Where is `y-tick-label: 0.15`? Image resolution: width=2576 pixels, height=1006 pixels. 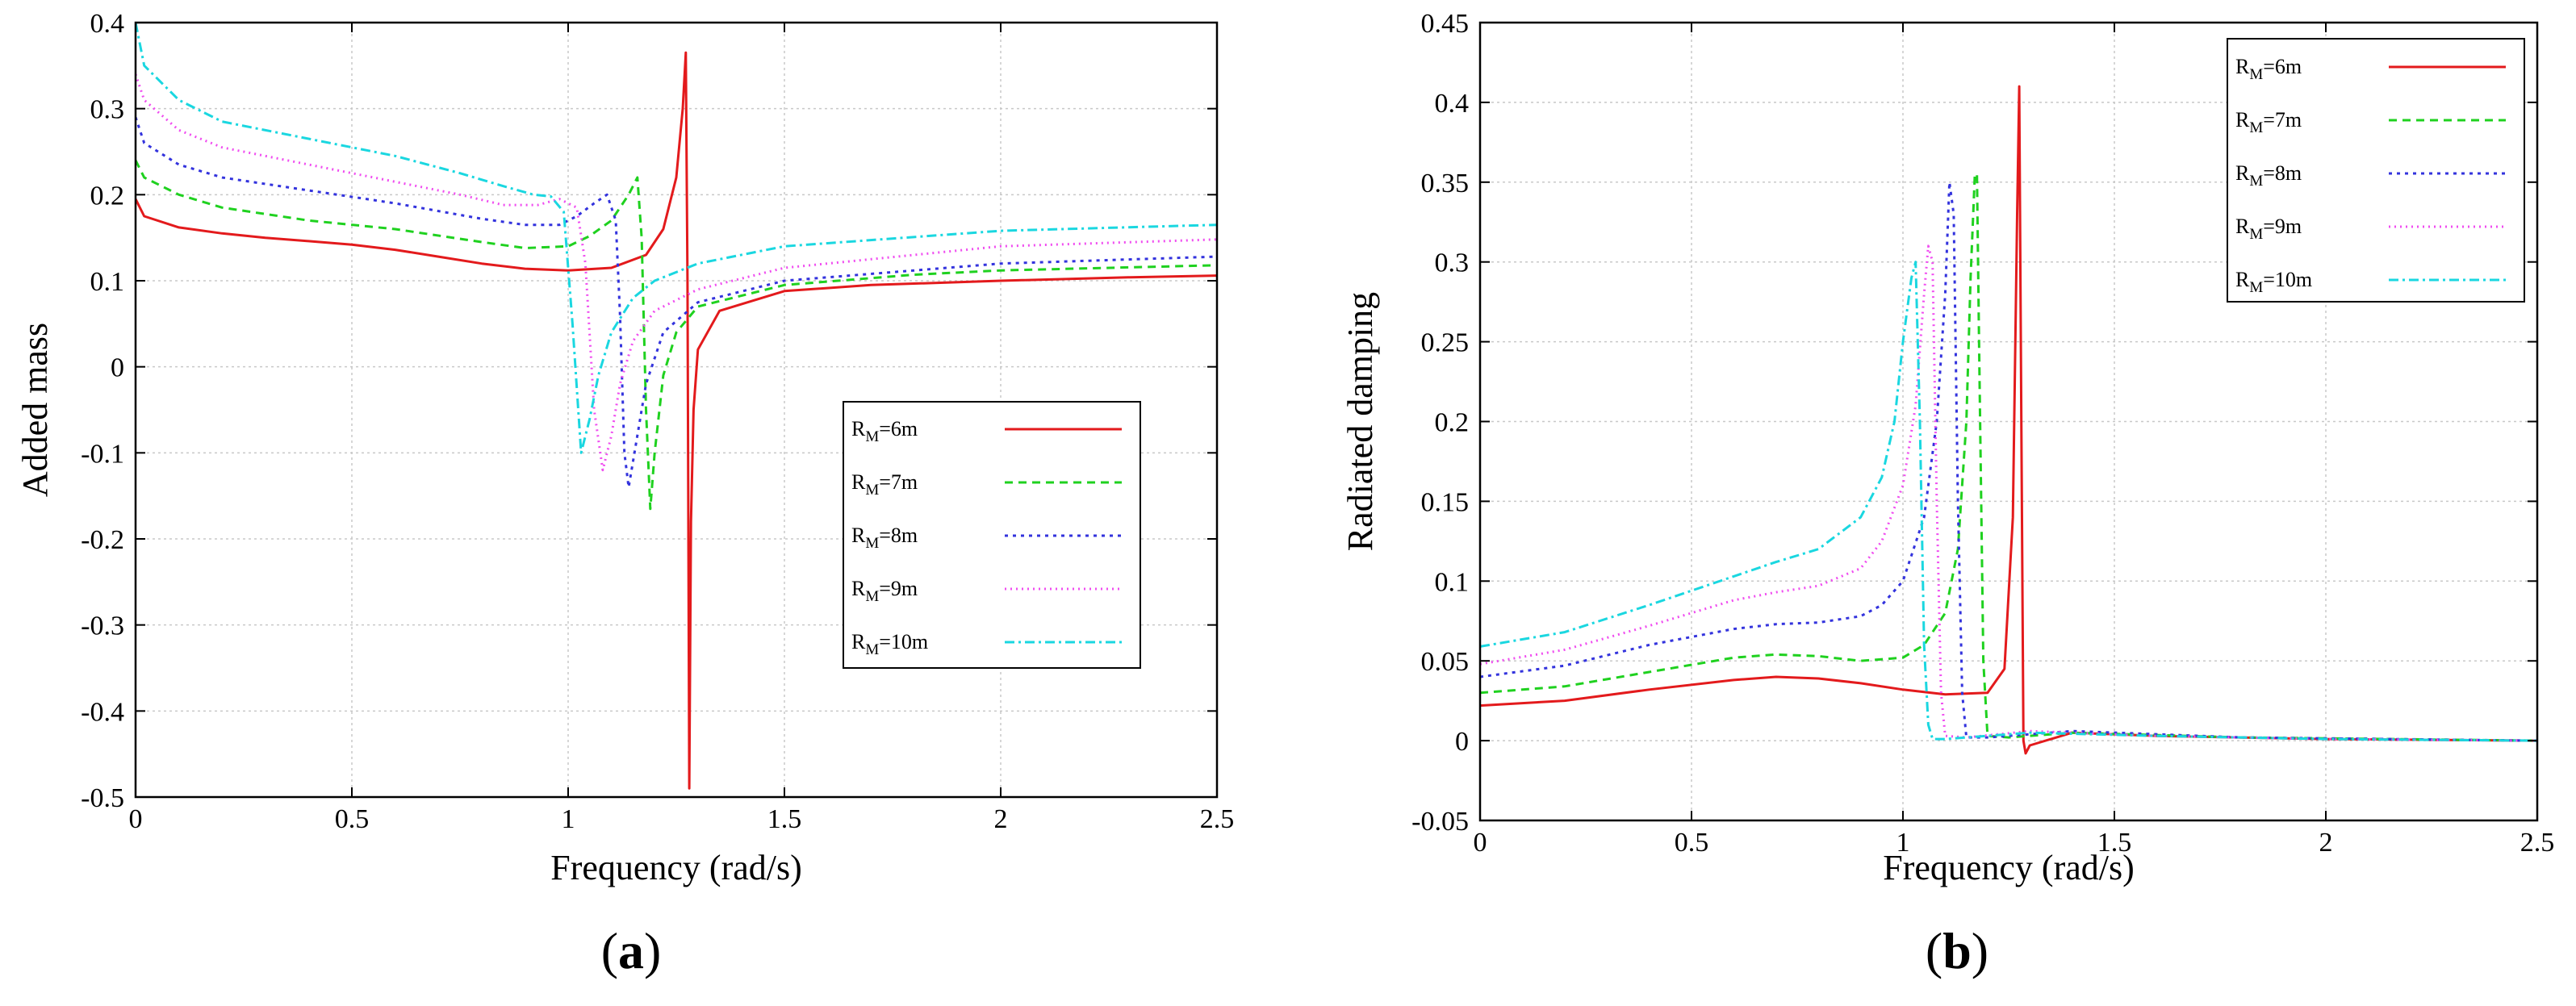 y-tick-label: 0.15 is located at coordinates (1445, 502).